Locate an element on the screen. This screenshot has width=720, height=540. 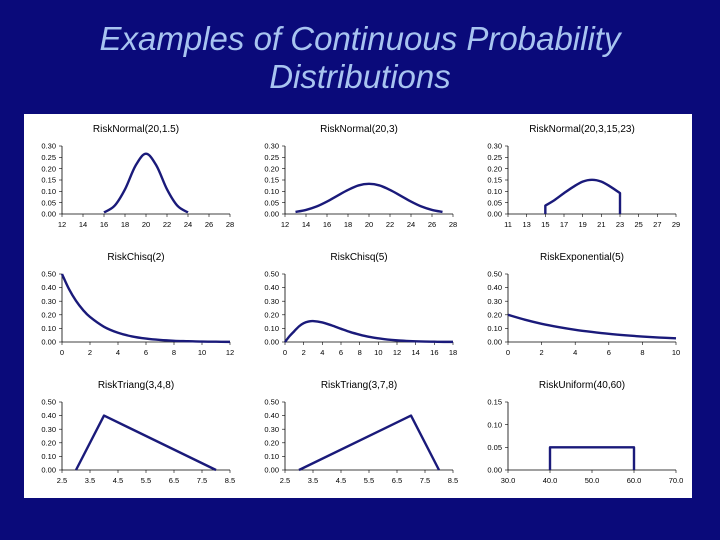
x-tick-label: 27 is located at coordinates (657, 224).